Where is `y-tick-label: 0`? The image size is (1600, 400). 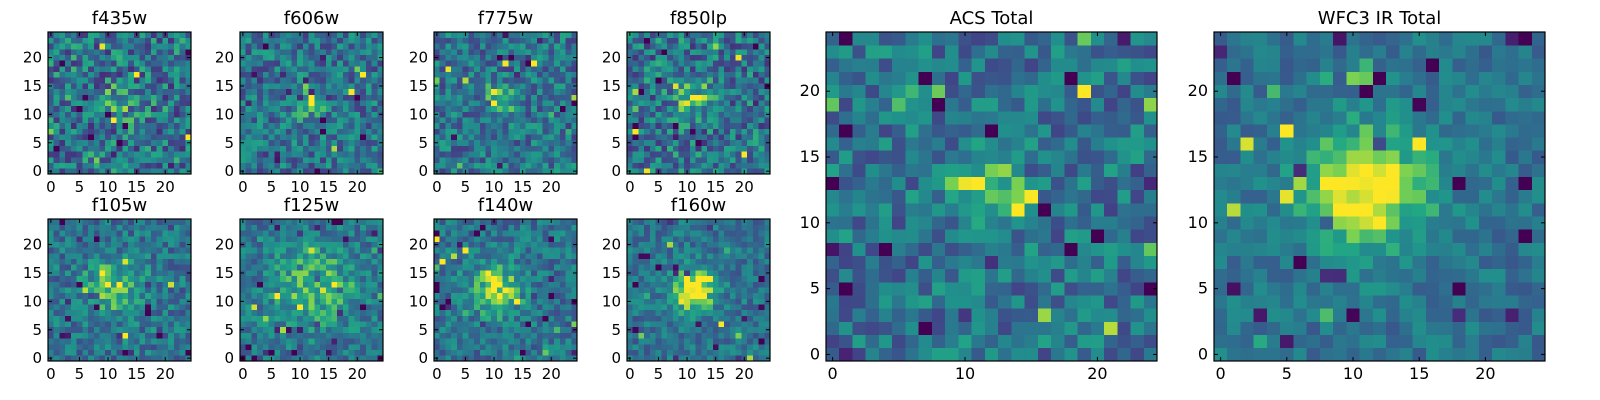
y-tick-label: 0 is located at coordinates (229, 171).